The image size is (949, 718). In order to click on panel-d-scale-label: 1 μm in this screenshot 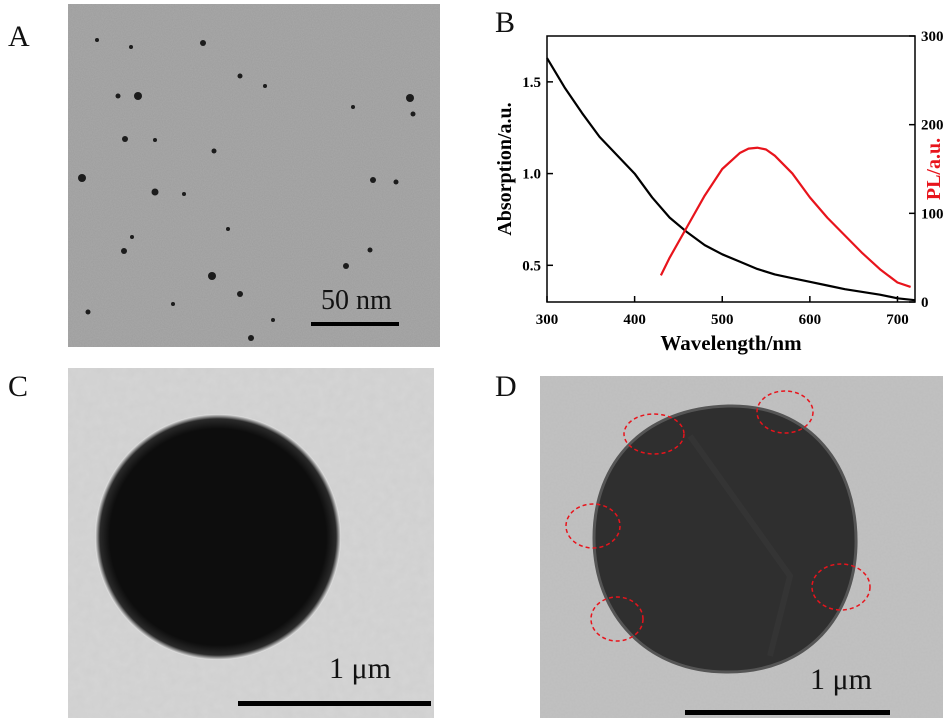, I will do `click(841, 679)`.